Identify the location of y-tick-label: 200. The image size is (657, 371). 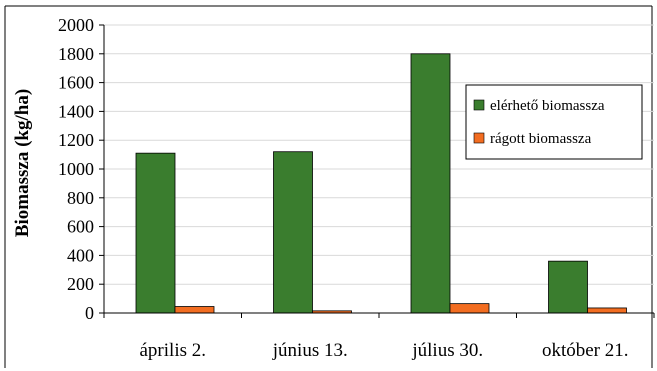
(80, 284).